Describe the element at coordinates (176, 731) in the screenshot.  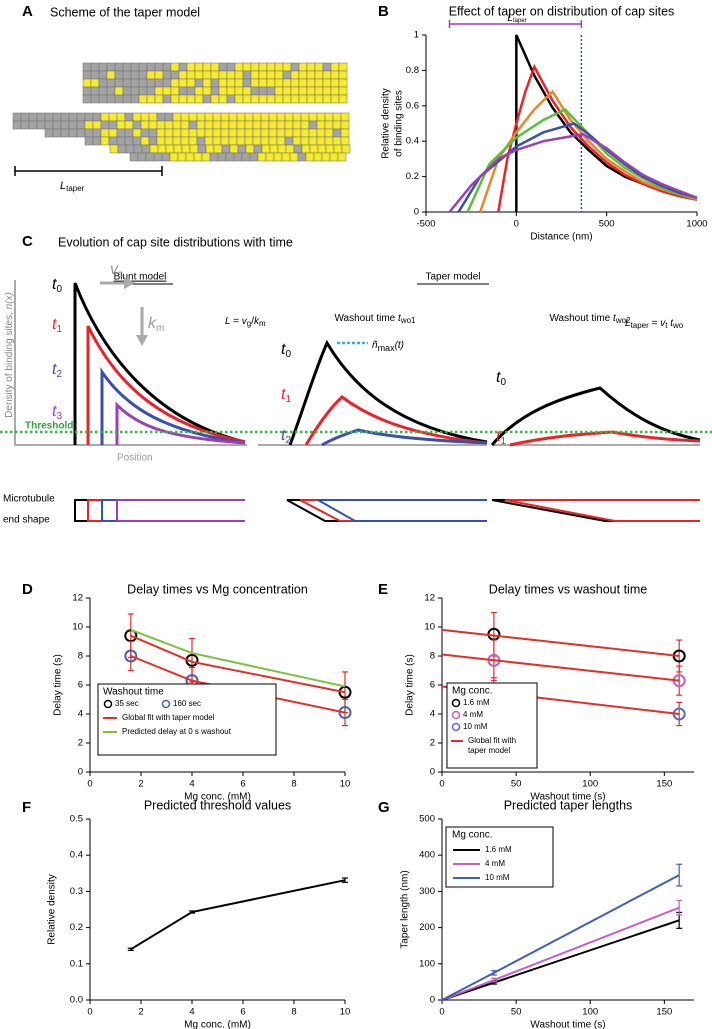
I see `legend-entry: Predicted delay at 0 s washout` at that location.